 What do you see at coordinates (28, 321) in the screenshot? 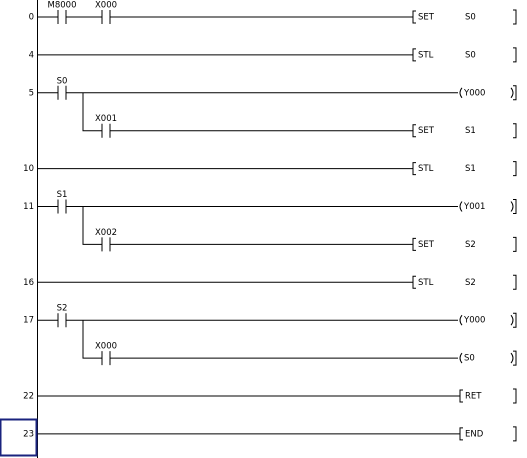
I see `step-number: 17` at bounding box center [28, 321].